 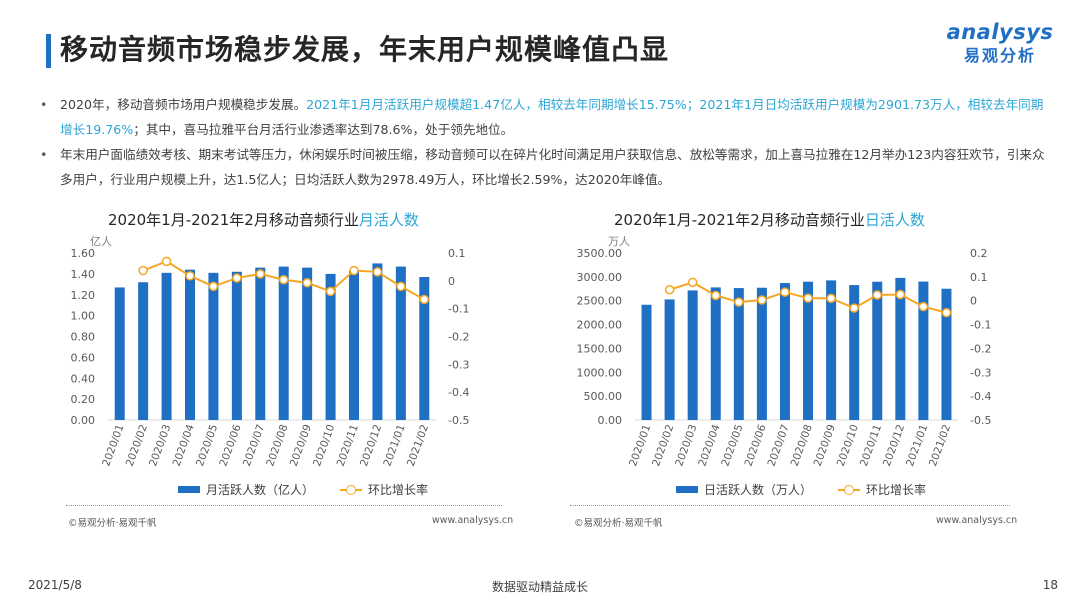 What do you see at coordinates (458, 420) in the screenshot?
I see `chart-1-y2-tick: -0.5` at bounding box center [458, 420].